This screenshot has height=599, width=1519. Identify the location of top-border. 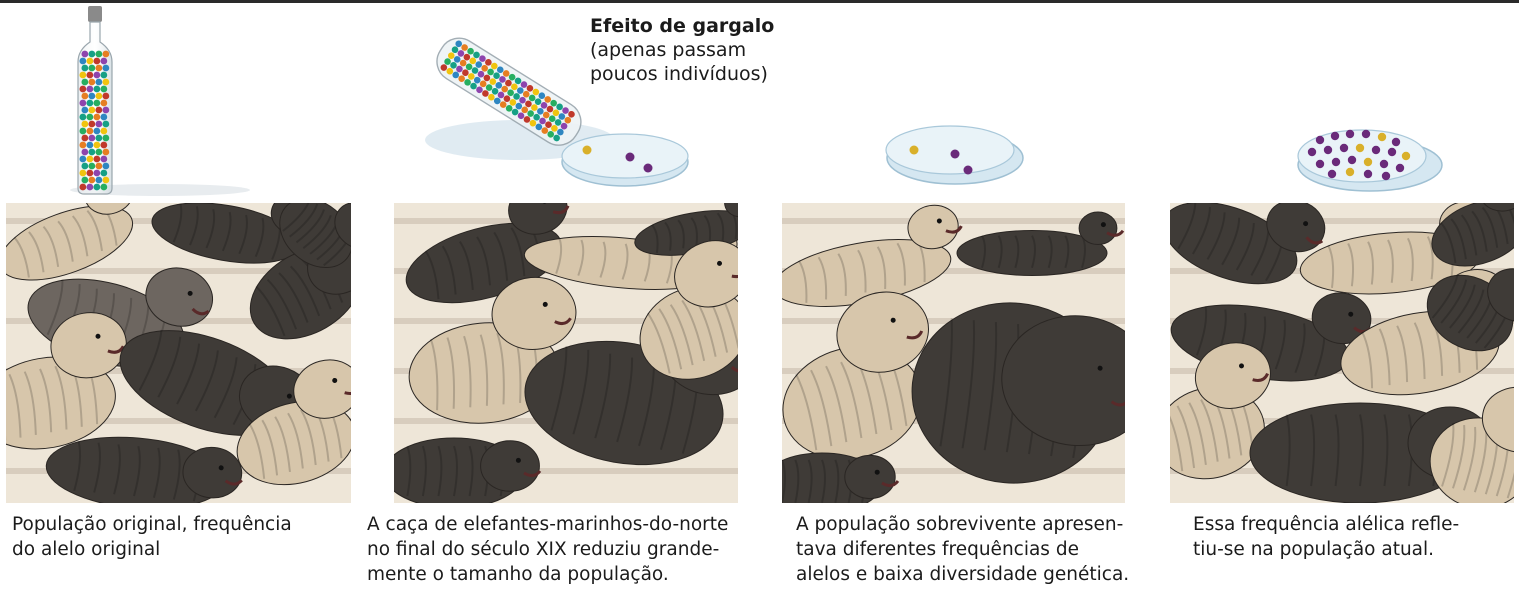
(759, 1).